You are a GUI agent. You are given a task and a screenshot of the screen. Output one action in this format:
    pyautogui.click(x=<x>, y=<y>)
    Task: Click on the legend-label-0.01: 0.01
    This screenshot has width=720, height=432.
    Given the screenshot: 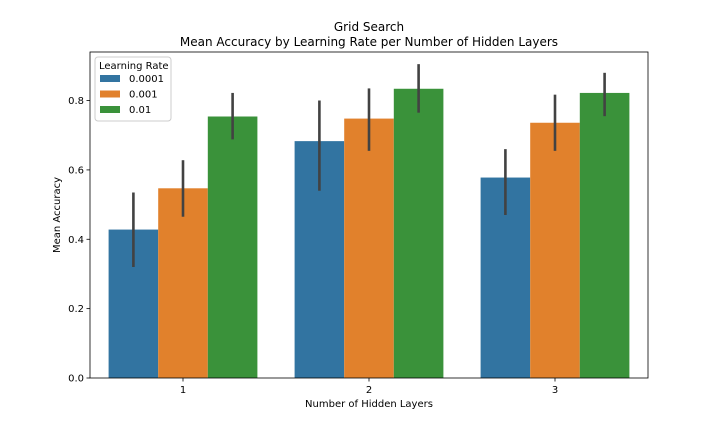 What is the action you would take?
    pyautogui.click(x=140, y=110)
    